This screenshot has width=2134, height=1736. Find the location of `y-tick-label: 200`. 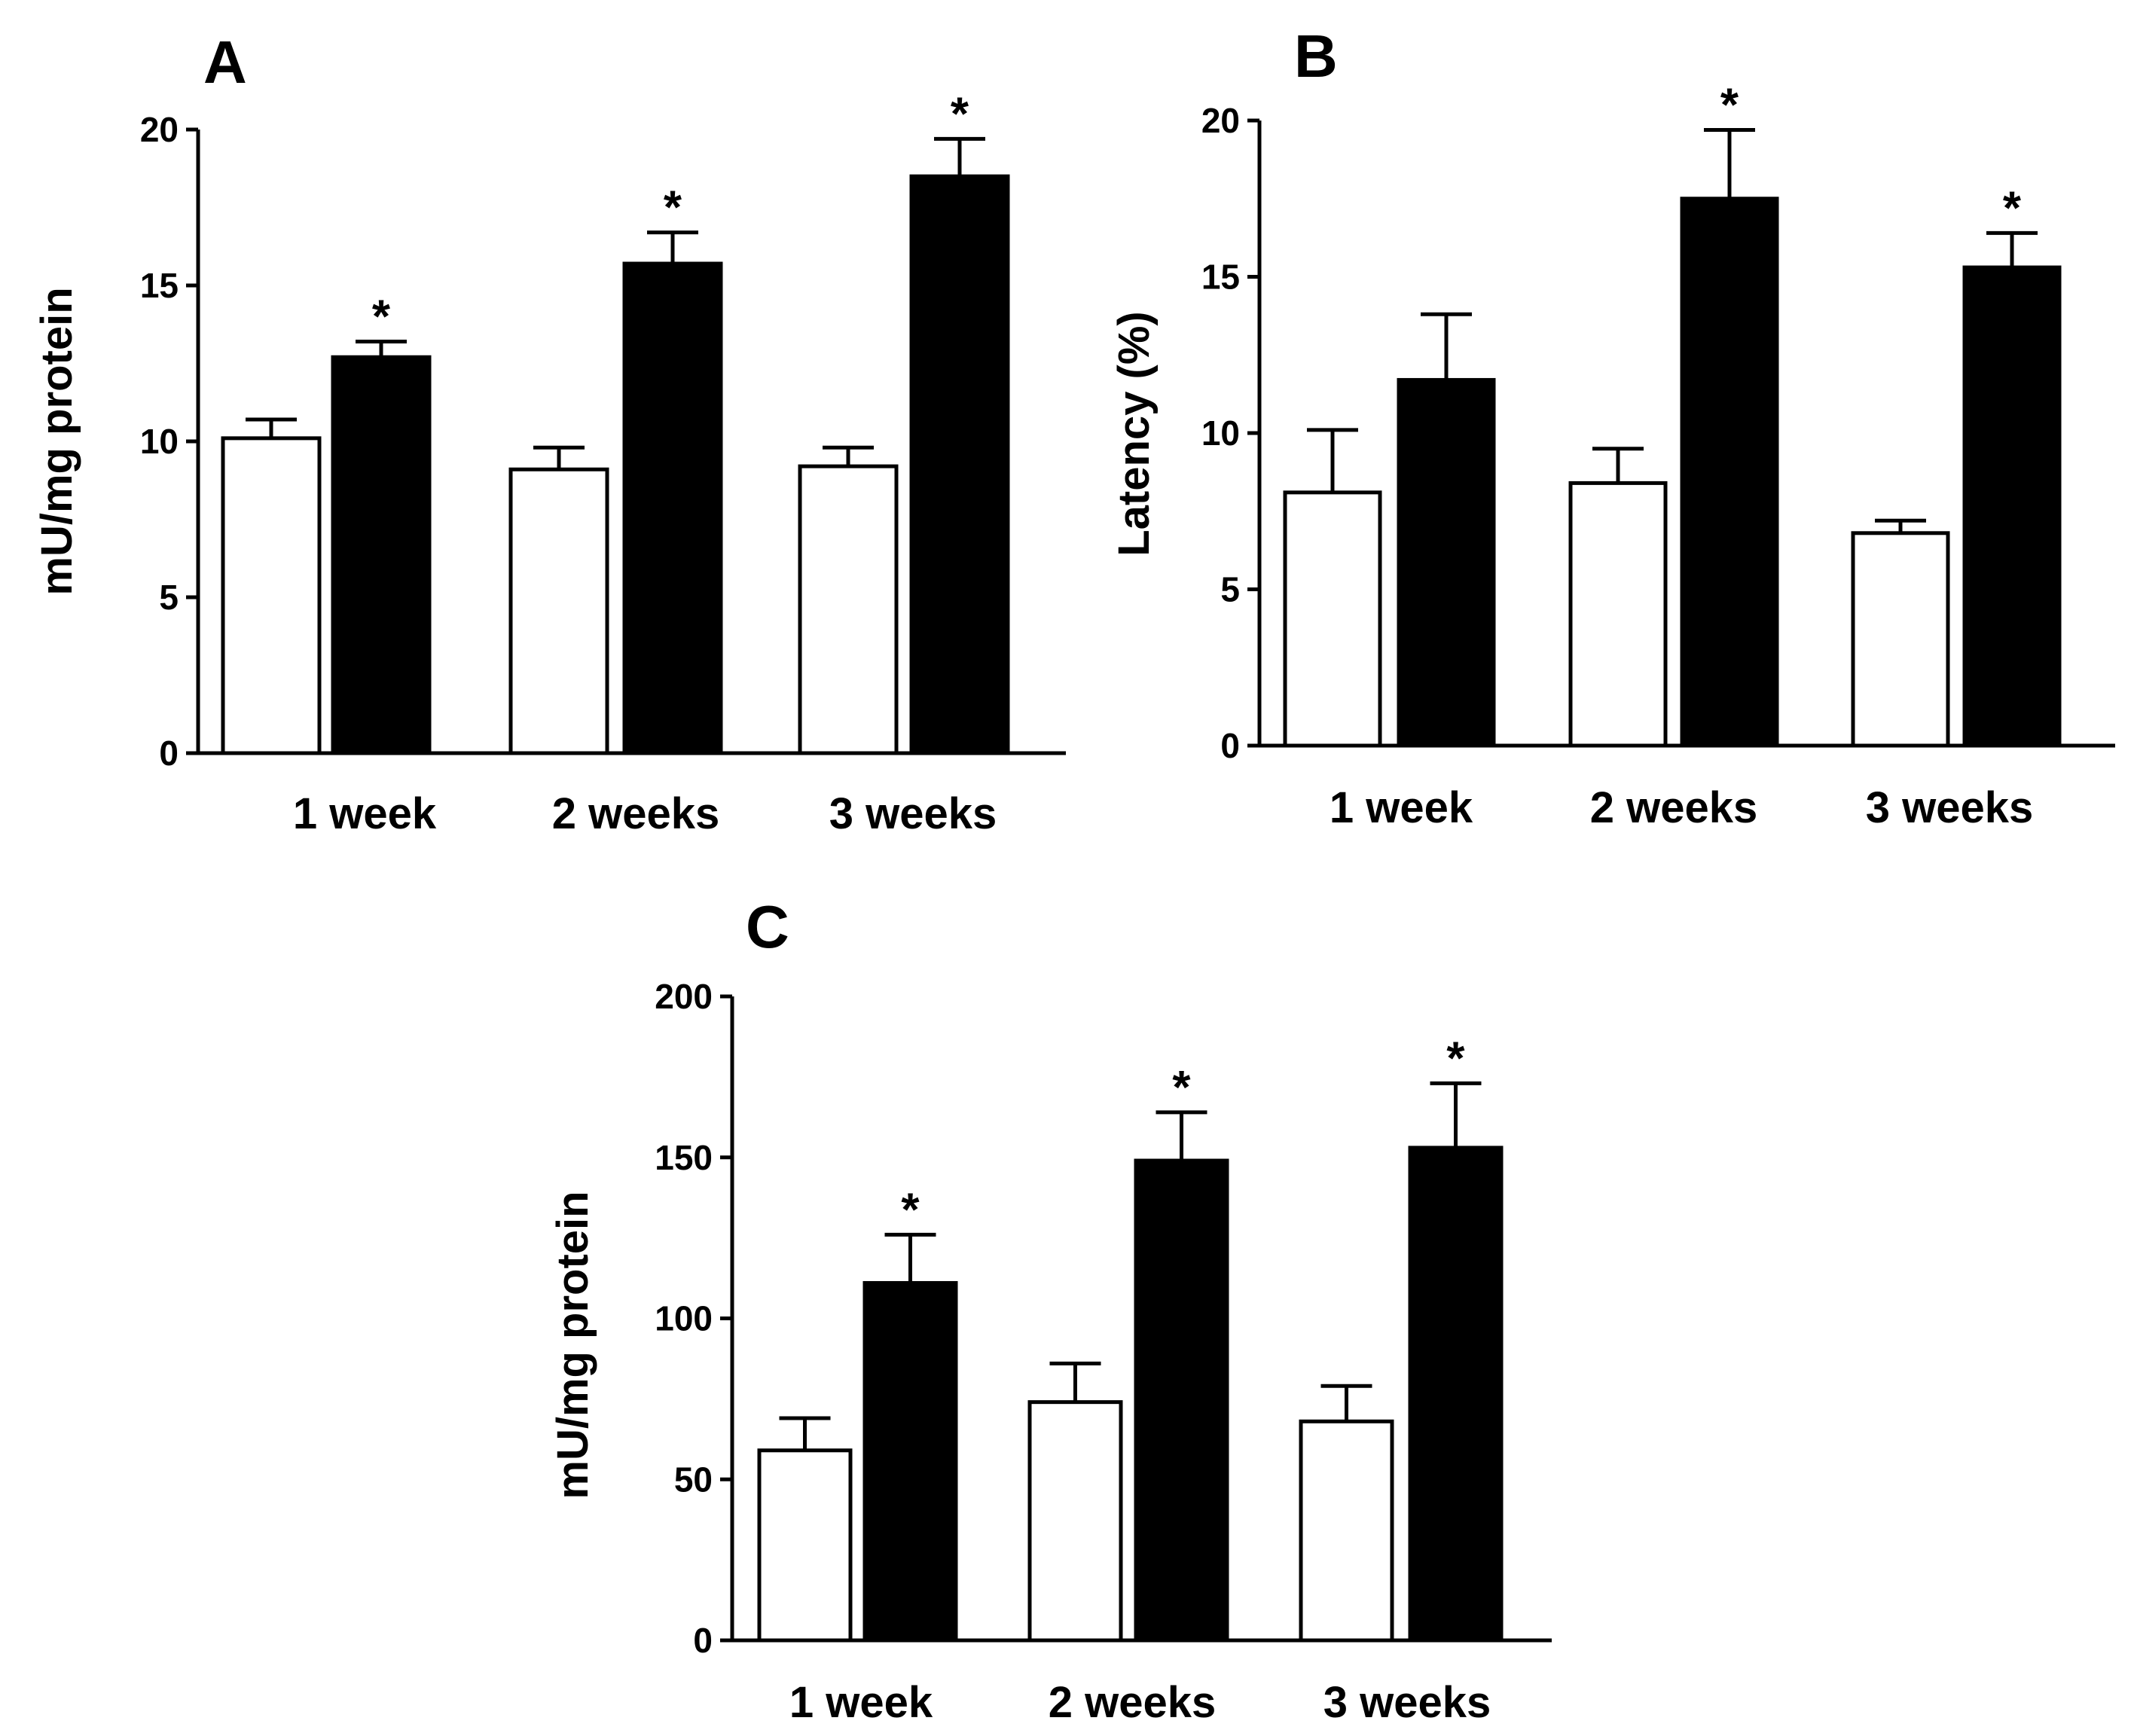

y-tick-label: 200 is located at coordinates (684, 997).